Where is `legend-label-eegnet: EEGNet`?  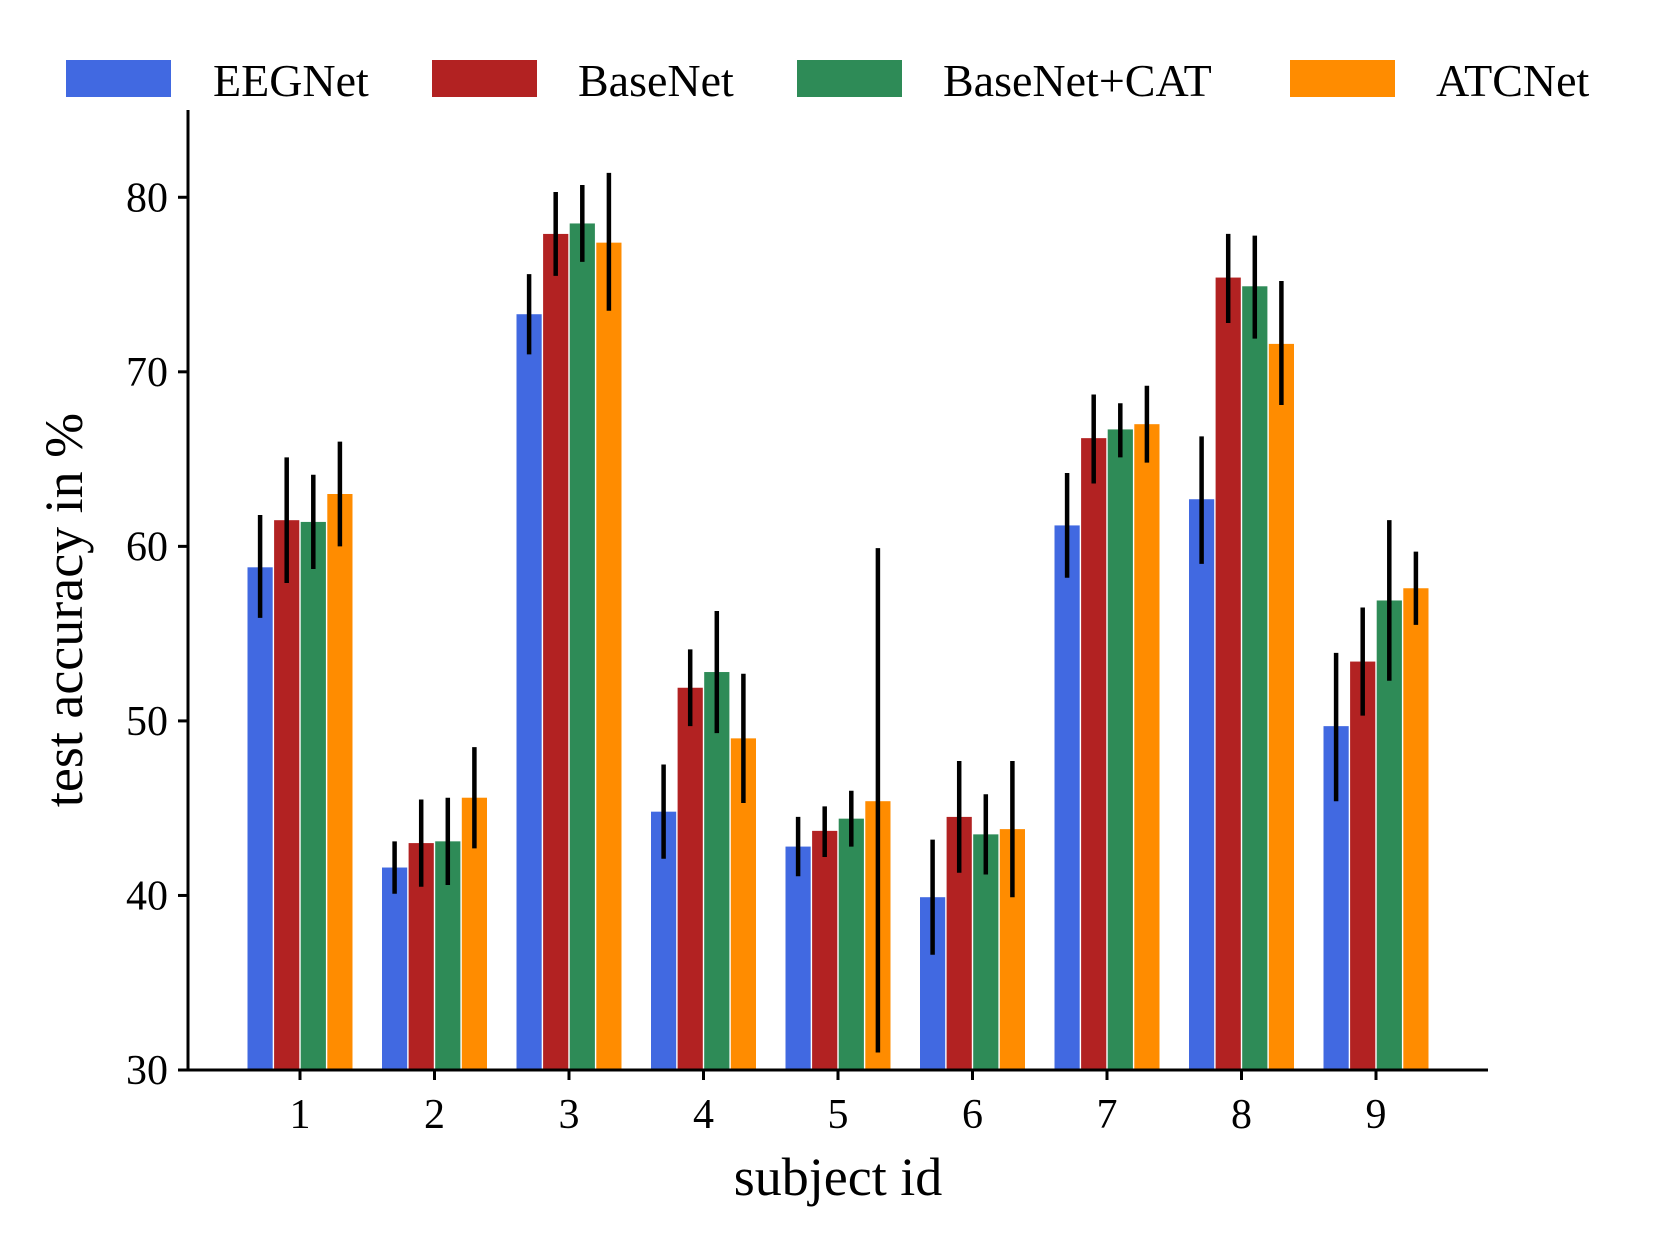
legend-label-eegnet: EEGNet is located at coordinates (291, 80).